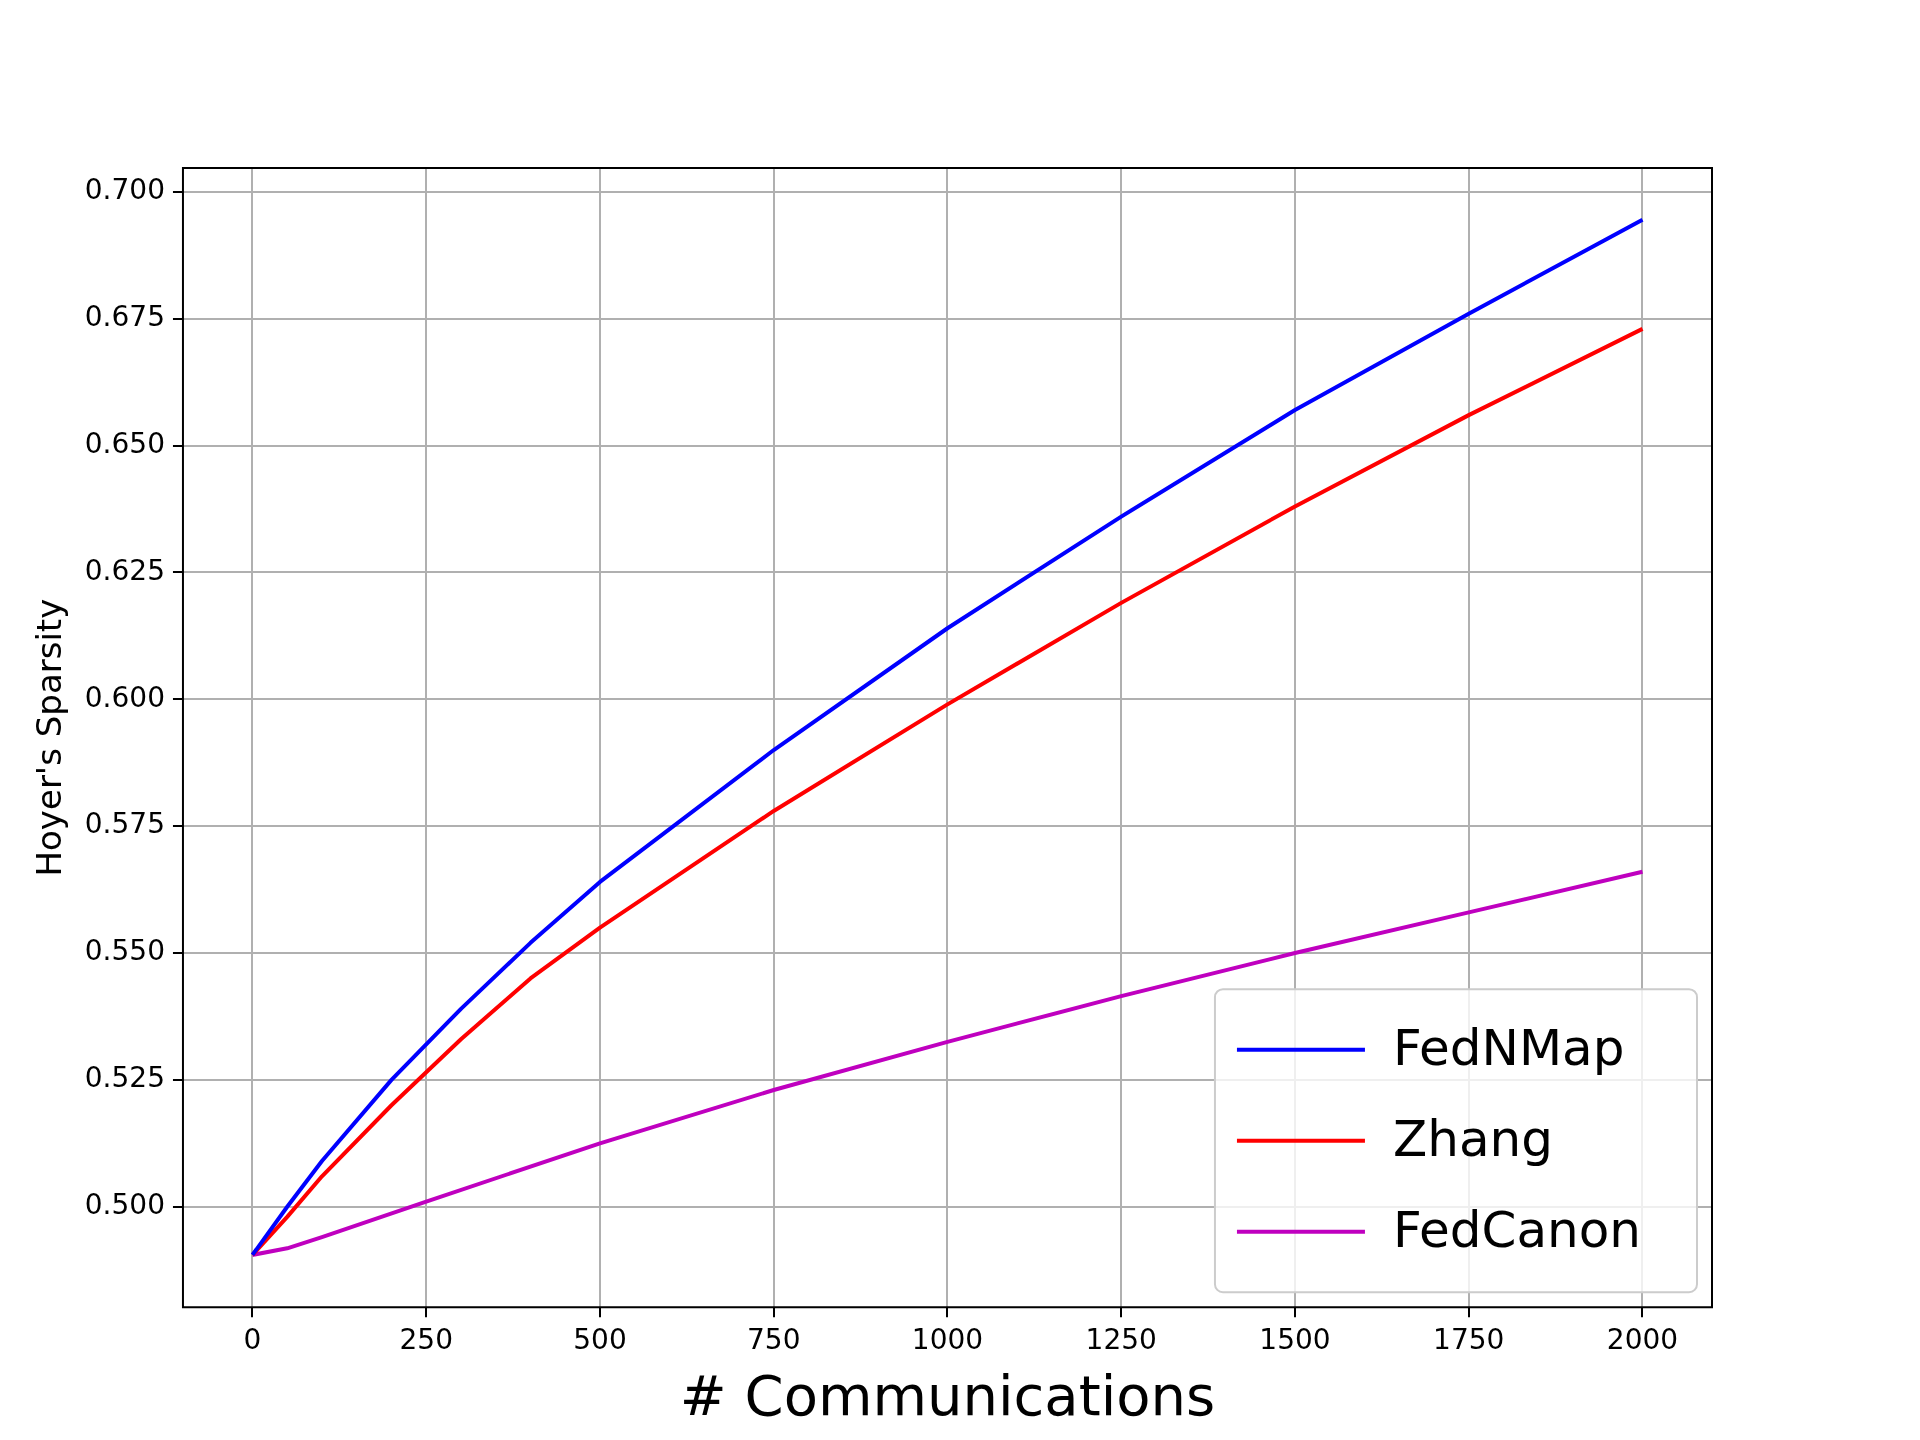 The image size is (1920, 1440). What do you see at coordinates (1121, 1340) in the screenshot?
I see `x-tick-label: 1250` at bounding box center [1121, 1340].